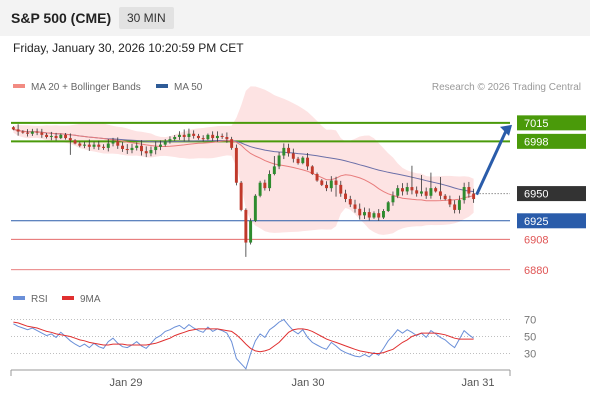  Describe the element at coordinates (128, 48) in the screenshot. I see `chart-datetime: Friday, January 30, 2026 10:20:59 PM CET` at that location.